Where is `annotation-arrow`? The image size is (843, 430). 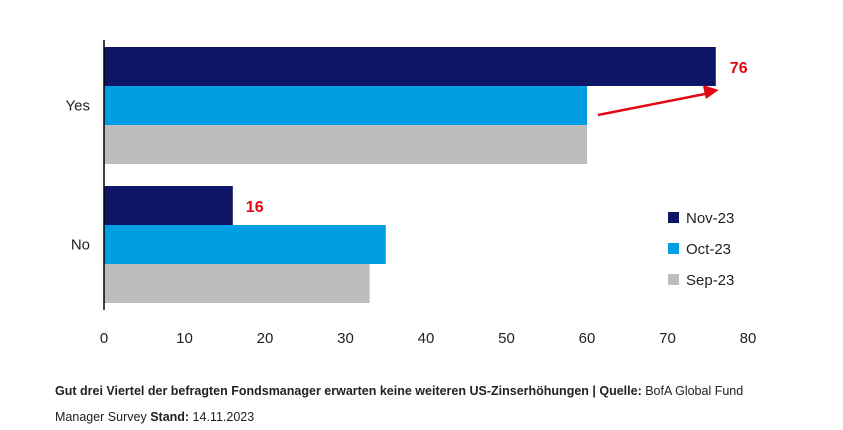 annotation-arrow is located at coordinates (654, 104).